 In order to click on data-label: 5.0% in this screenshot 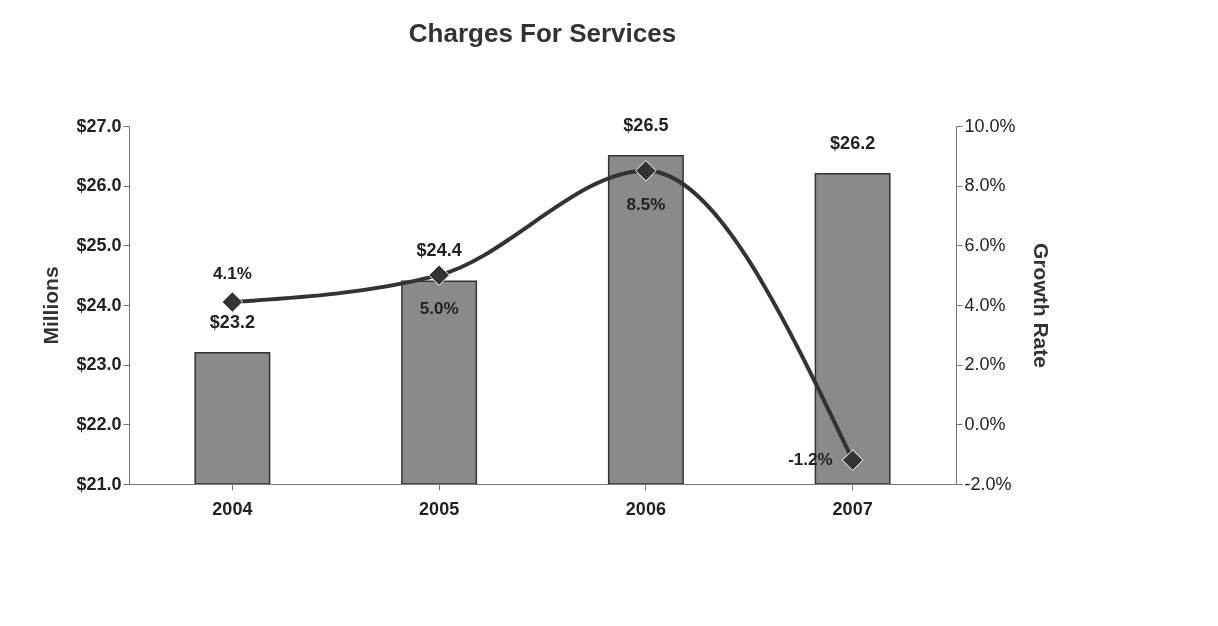, I will do `click(439, 309)`.